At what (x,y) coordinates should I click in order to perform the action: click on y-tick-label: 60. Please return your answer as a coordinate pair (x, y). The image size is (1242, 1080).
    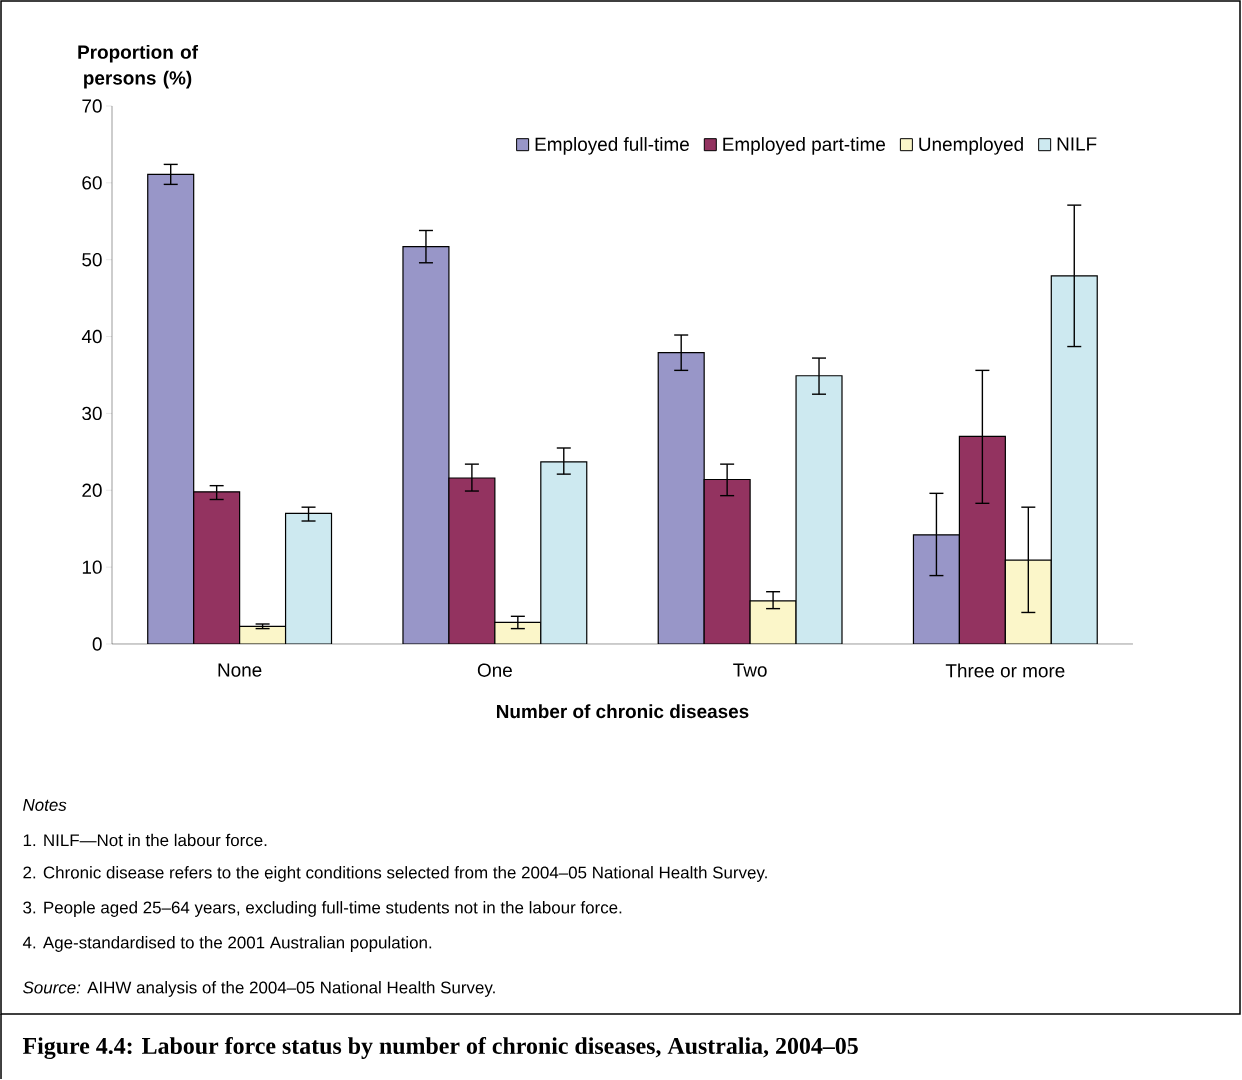
    Looking at the image, I should click on (92, 183).